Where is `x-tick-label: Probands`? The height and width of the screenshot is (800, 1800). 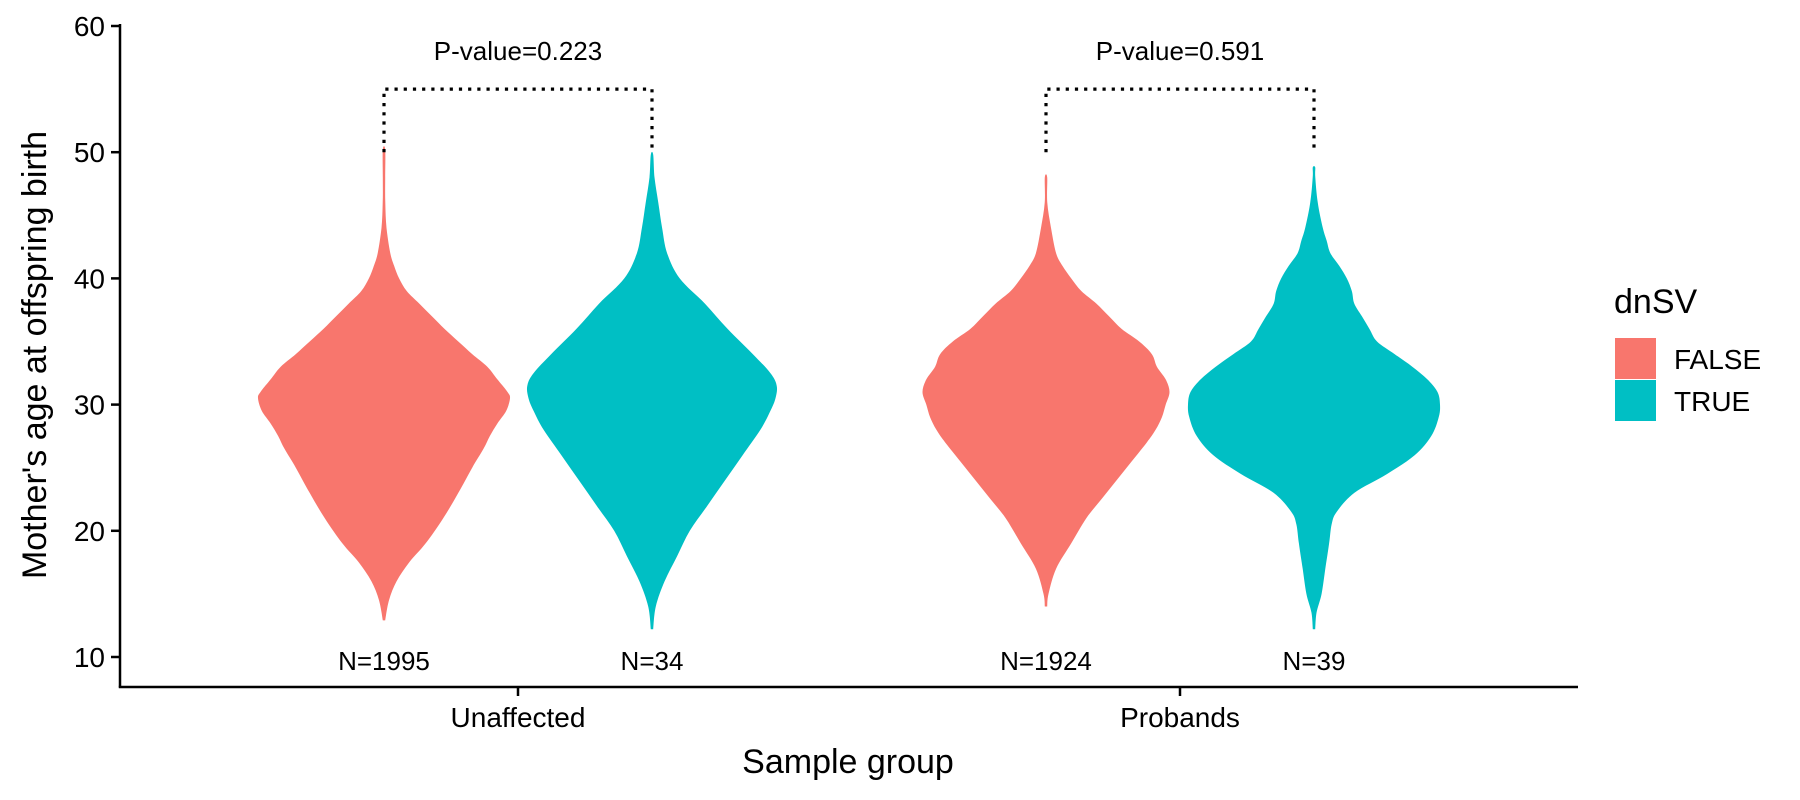
x-tick-label: Probands is located at coordinates (1180, 717).